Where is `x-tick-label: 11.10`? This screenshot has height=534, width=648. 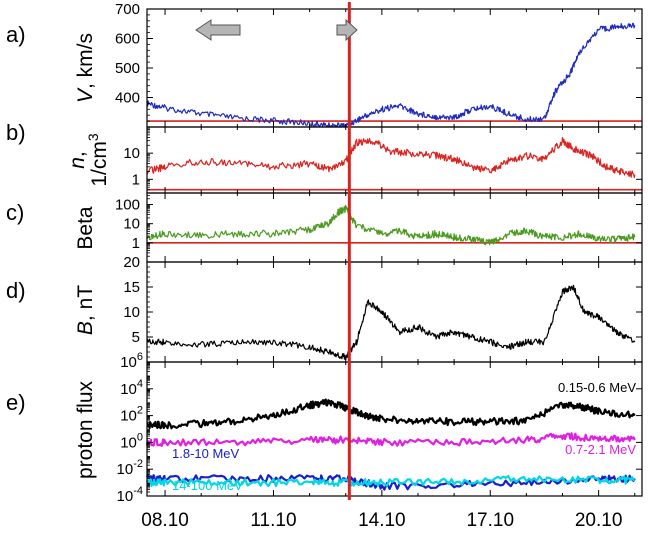
x-tick-label: 11.10 is located at coordinates (273, 520).